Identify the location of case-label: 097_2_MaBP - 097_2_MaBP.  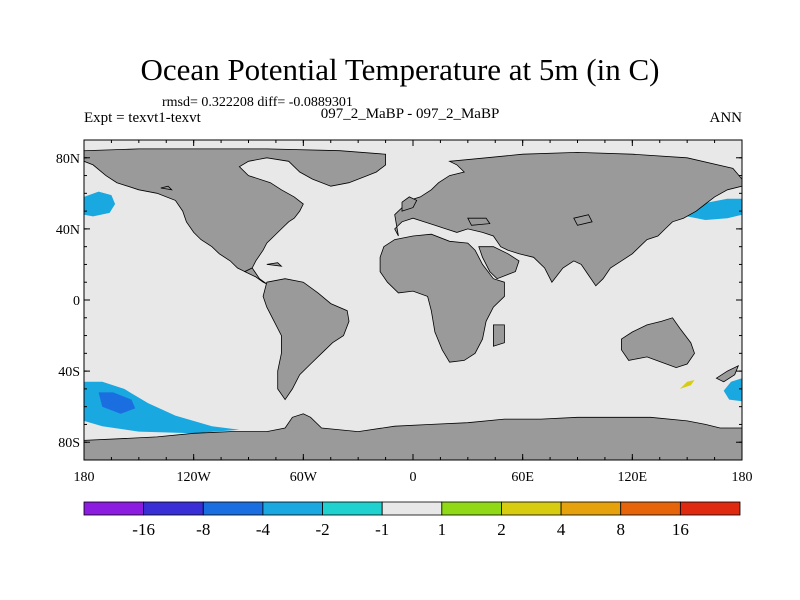
(410, 114).